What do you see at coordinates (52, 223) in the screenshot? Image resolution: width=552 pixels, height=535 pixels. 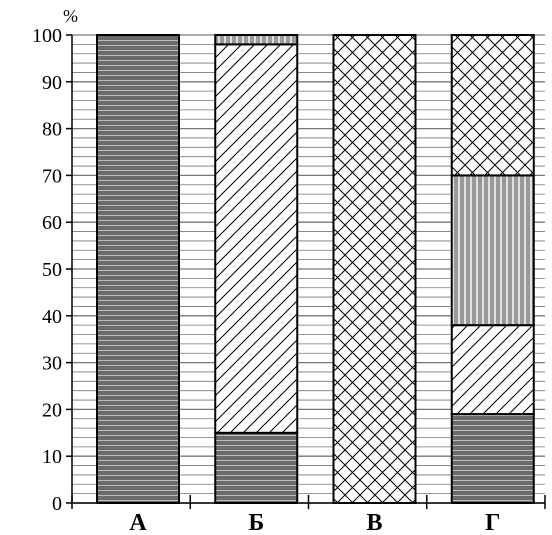 I see `y-tick-label: 60` at bounding box center [52, 223].